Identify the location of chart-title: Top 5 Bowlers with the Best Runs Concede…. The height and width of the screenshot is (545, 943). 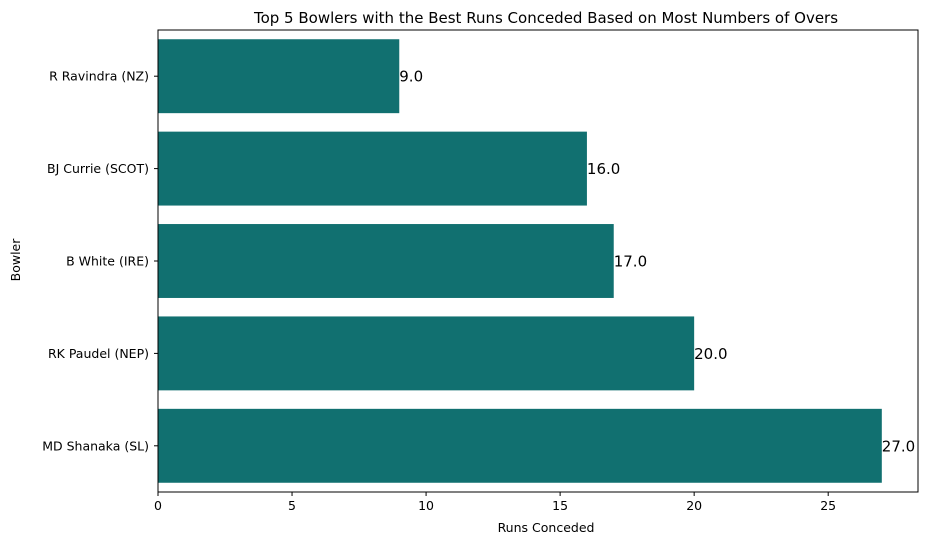
(545, 18).